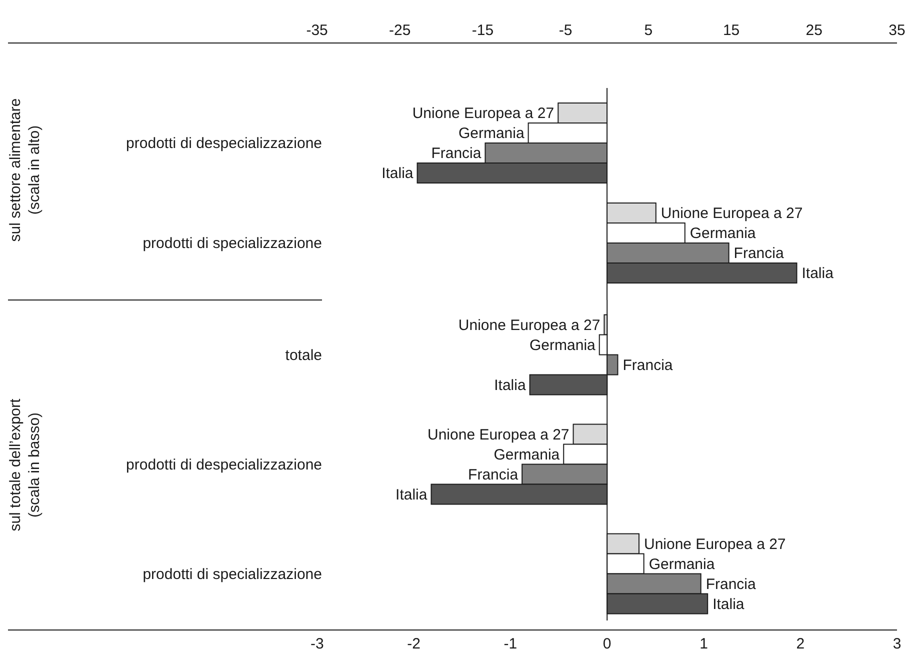 This screenshot has height=670, width=910. Describe the element at coordinates (648, 30) in the screenshot. I see `x-tick-label: 5` at that location.